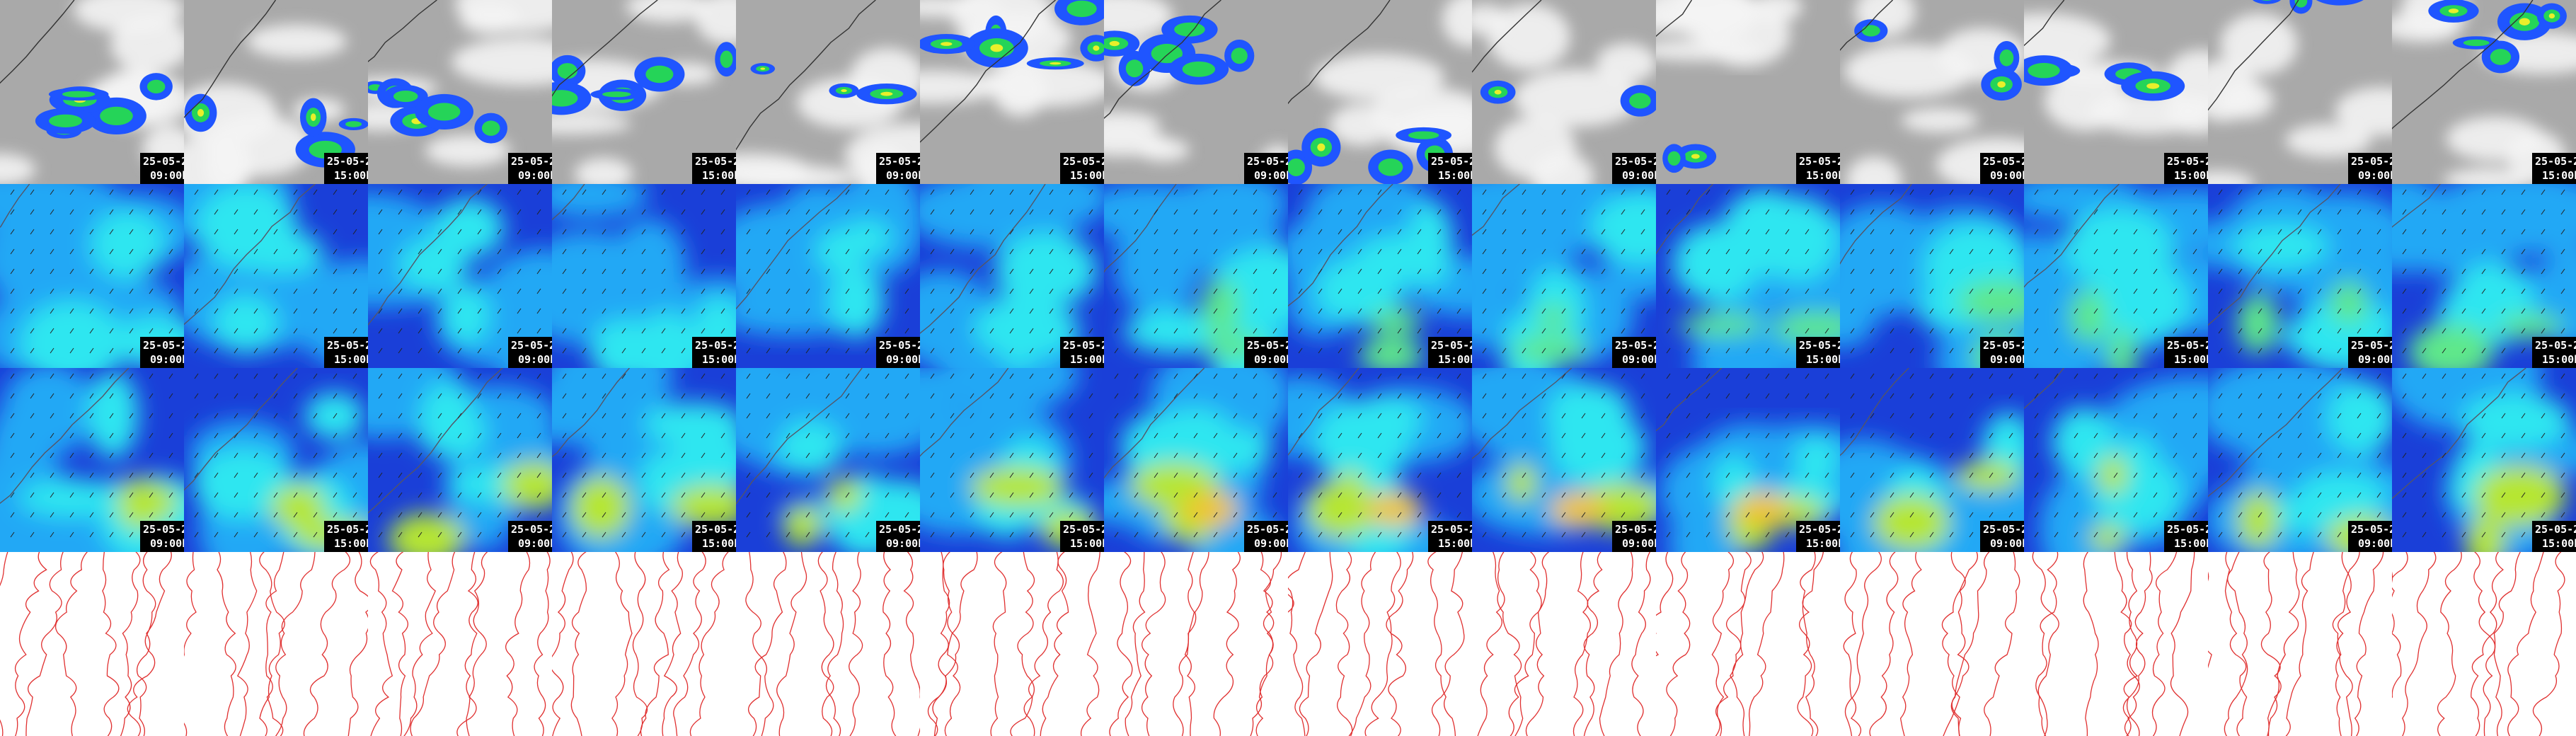 Image resolution: width=2576 pixels, height=736 pixels. I want to click on stamp-date: 25-05-21, so click(164, 161).